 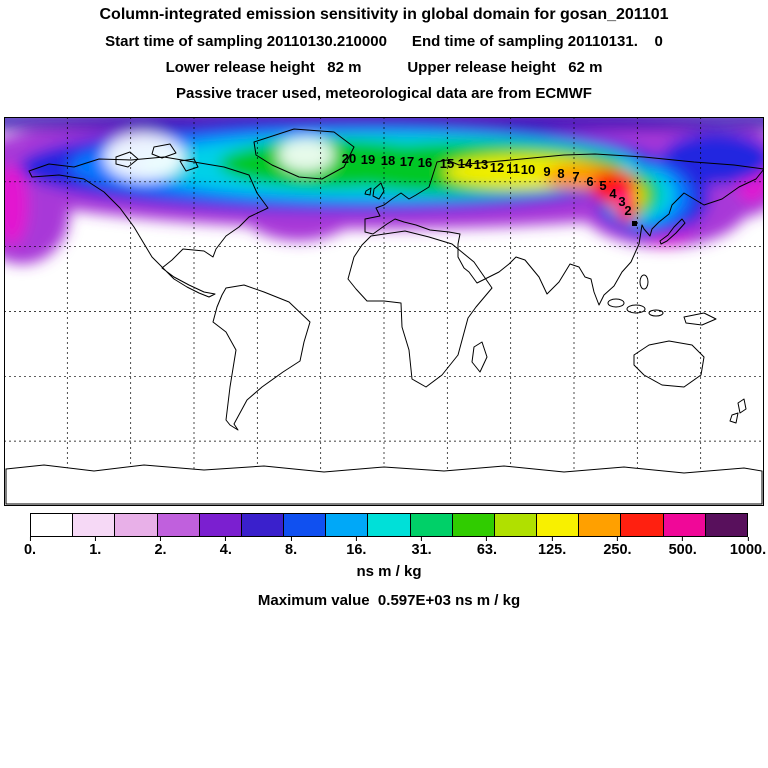 I want to click on colorbar-tick: 250., so click(x=617, y=547).